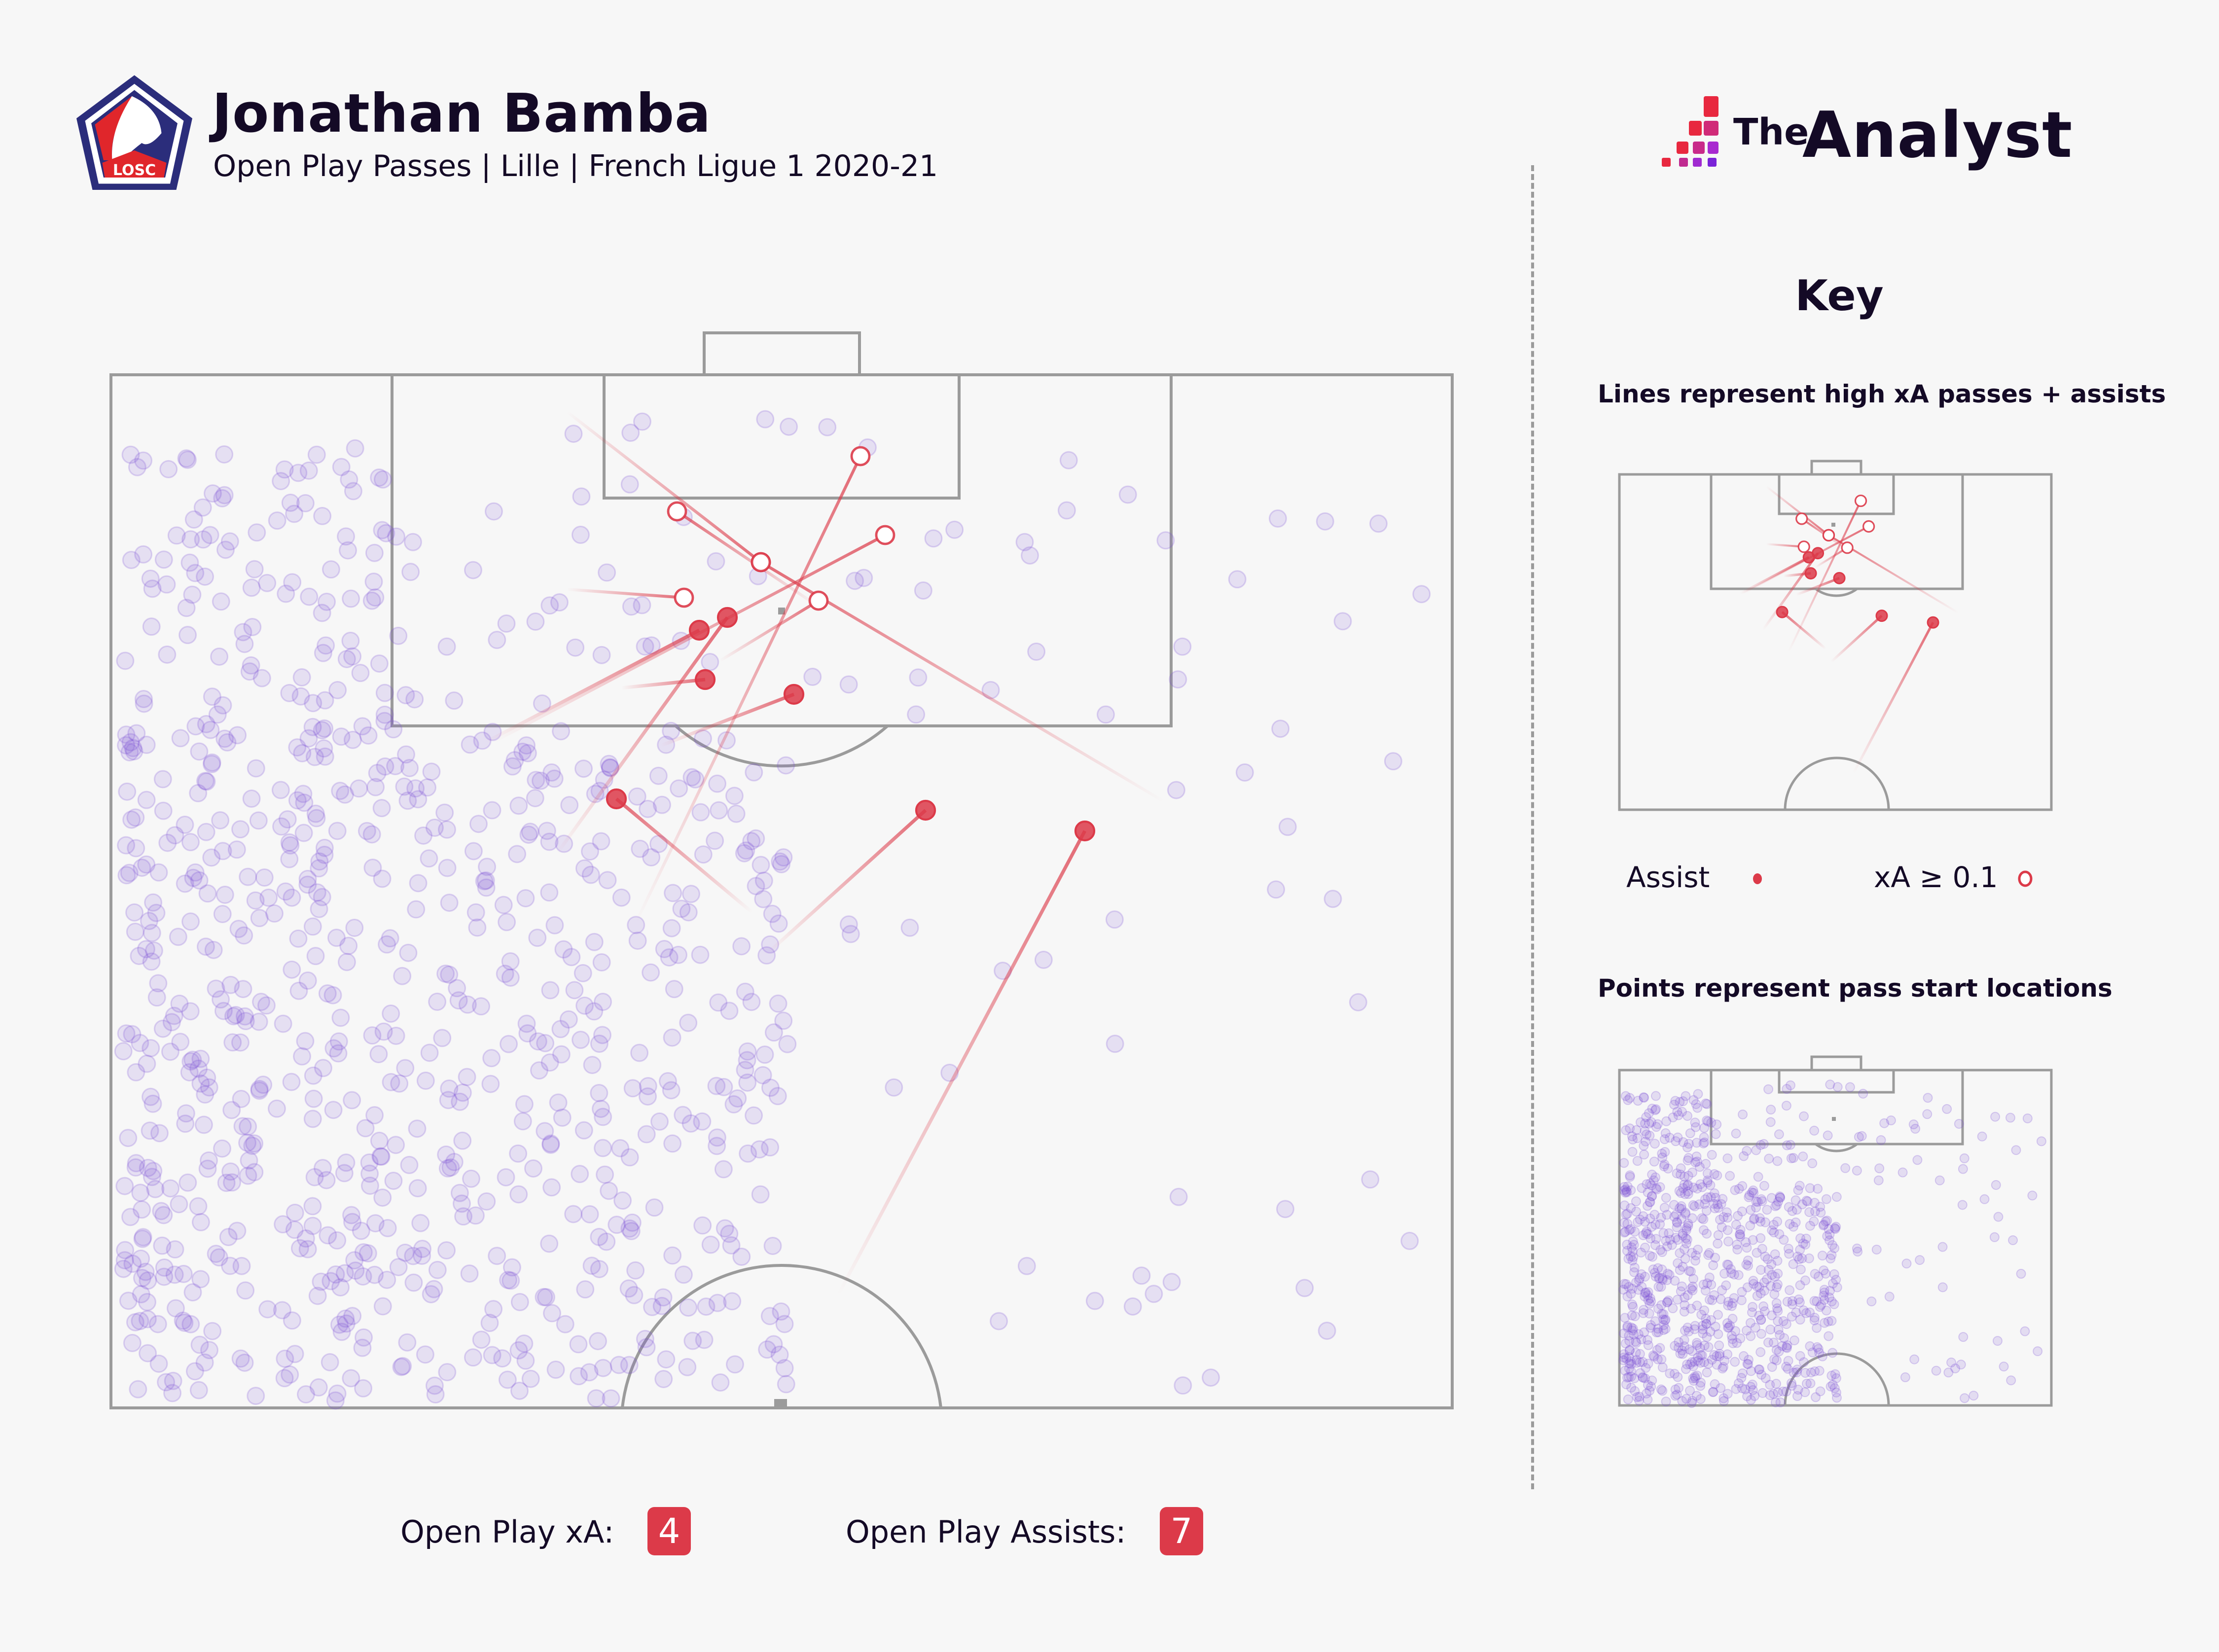  What do you see at coordinates (1182, 1531) in the screenshot?
I see `assists-stat-badge: 7` at bounding box center [1182, 1531].